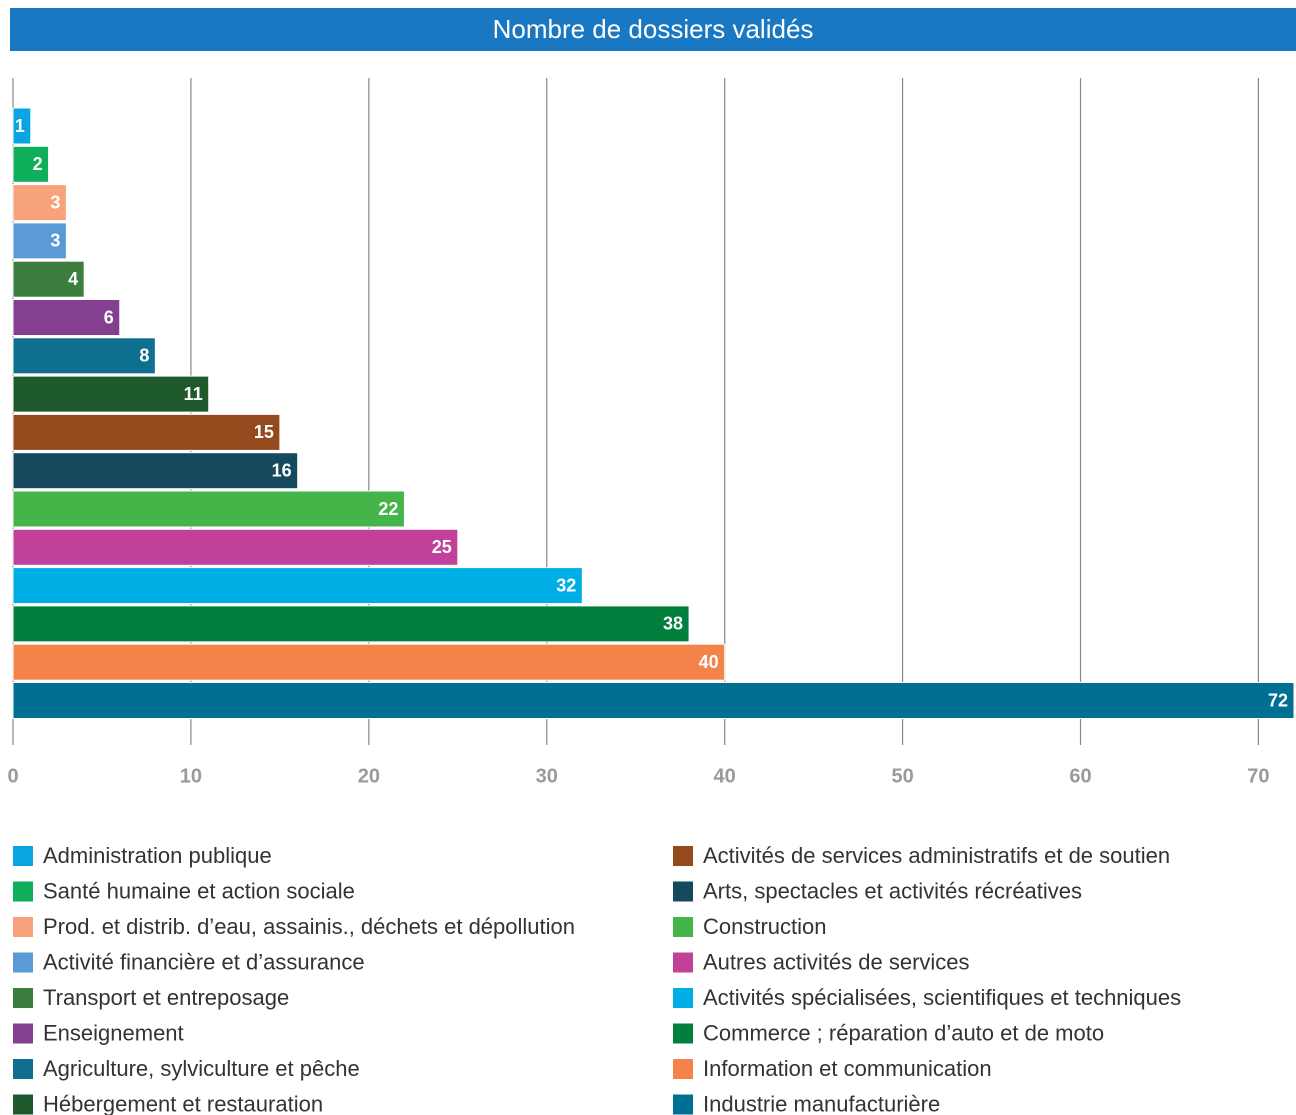 The height and width of the screenshot is (1115, 1296). Describe the element at coordinates (157, 855) in the screenshot. I see `legend-label: Administration publique` at that location.